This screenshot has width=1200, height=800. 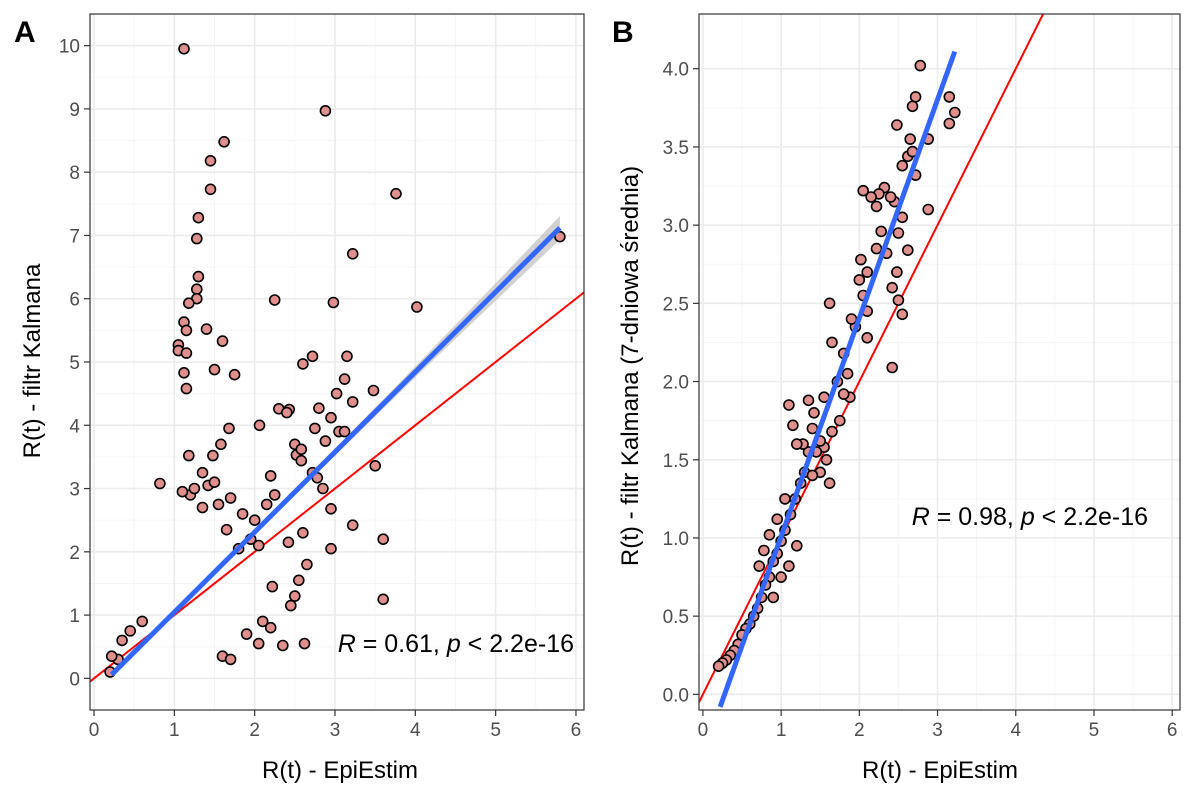 I want to click on y-tick-label: 6, so click(x=74, y=300).